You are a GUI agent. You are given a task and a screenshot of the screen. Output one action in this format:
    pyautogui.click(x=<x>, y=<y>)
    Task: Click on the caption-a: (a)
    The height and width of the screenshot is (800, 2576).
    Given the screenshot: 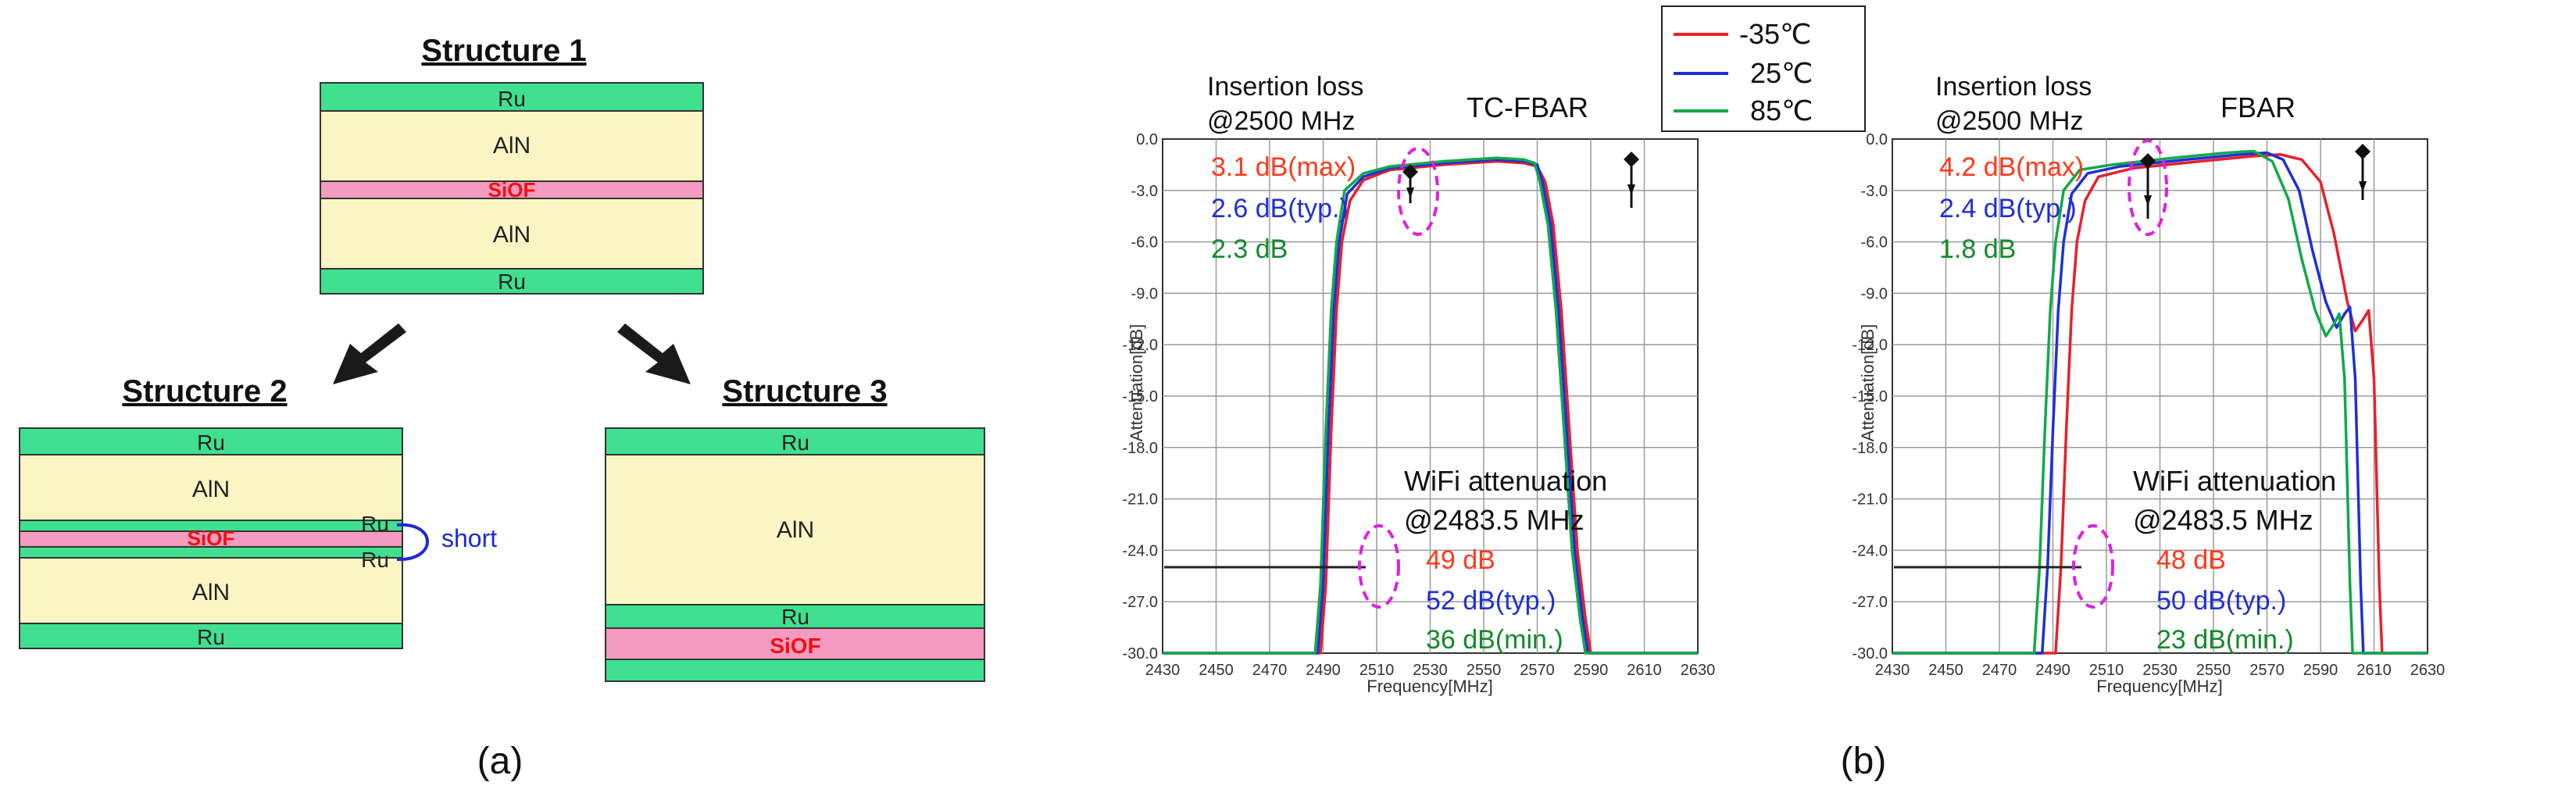 What is the action you would take?
    pyautogui.click(x=500, y=761)
    